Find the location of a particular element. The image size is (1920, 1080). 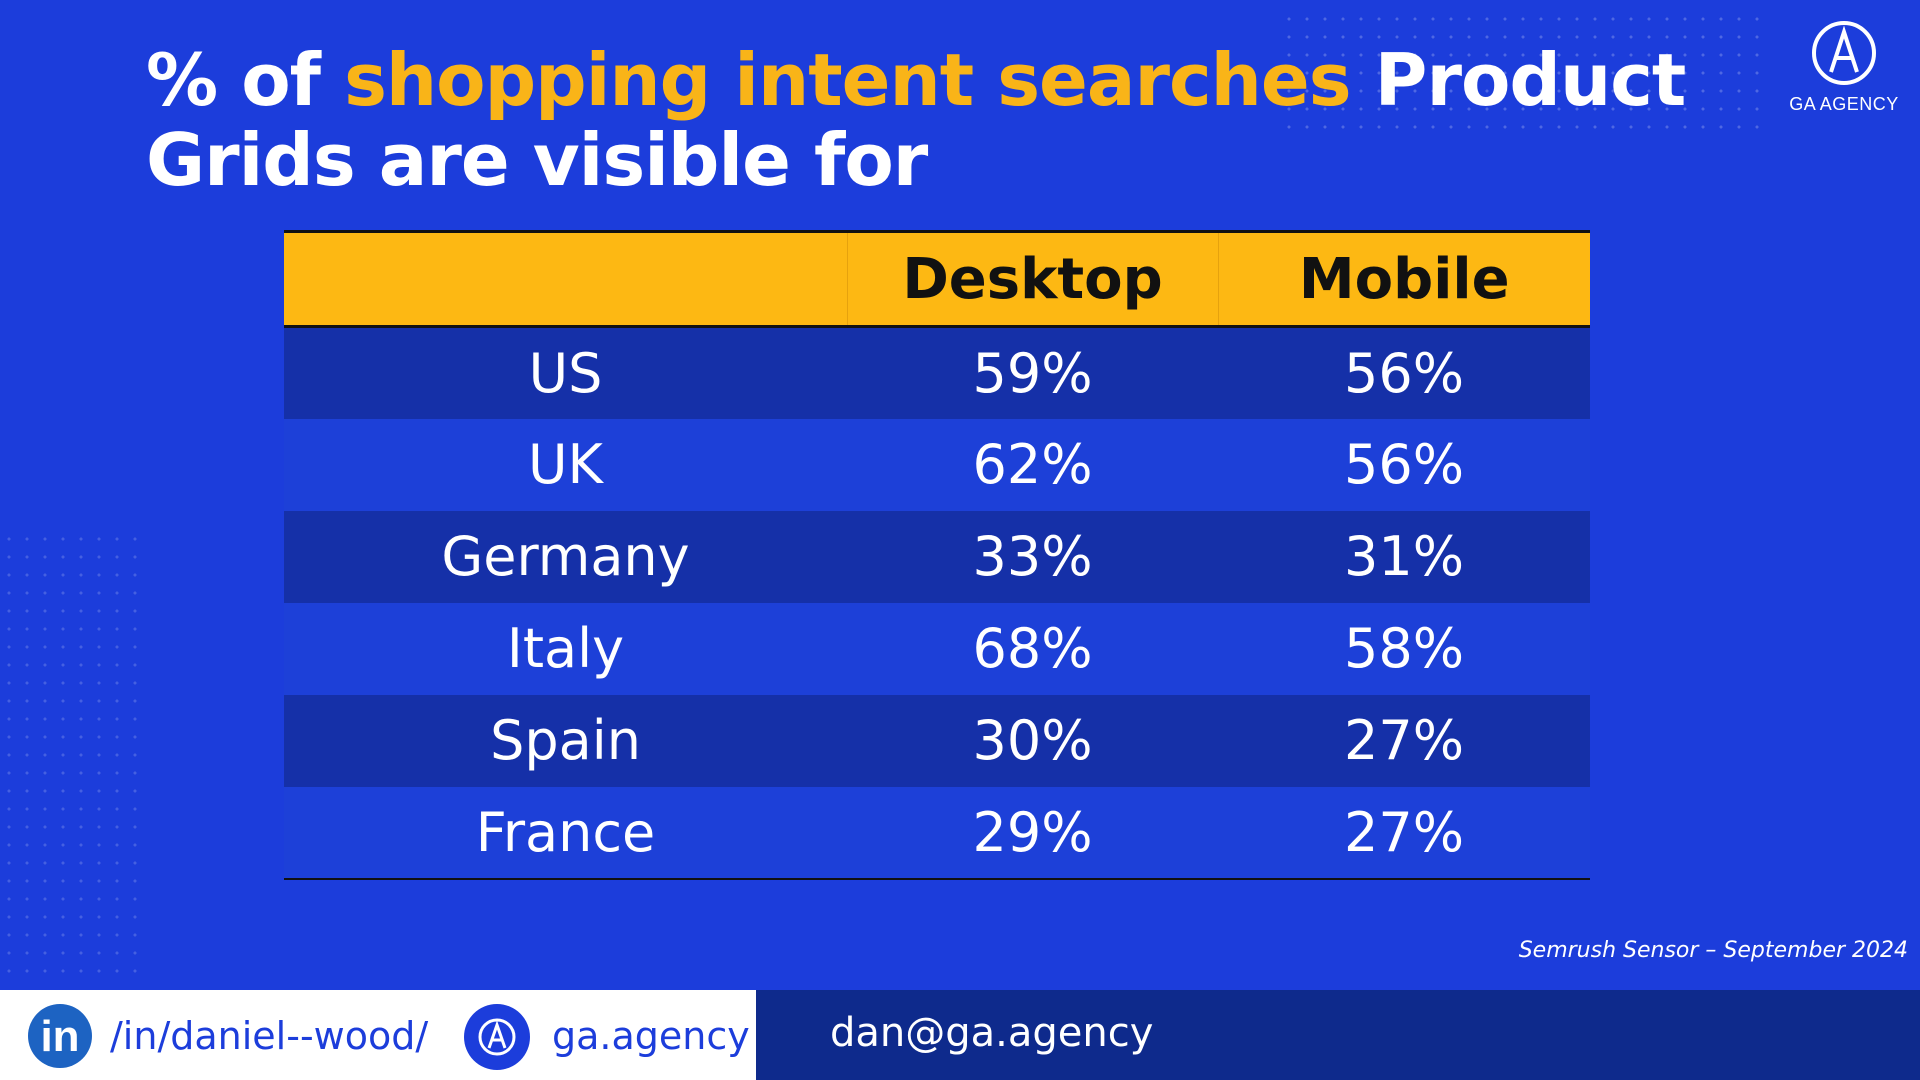

title-part-2: Product Grids are visible for is located at coordinates (916, 120).